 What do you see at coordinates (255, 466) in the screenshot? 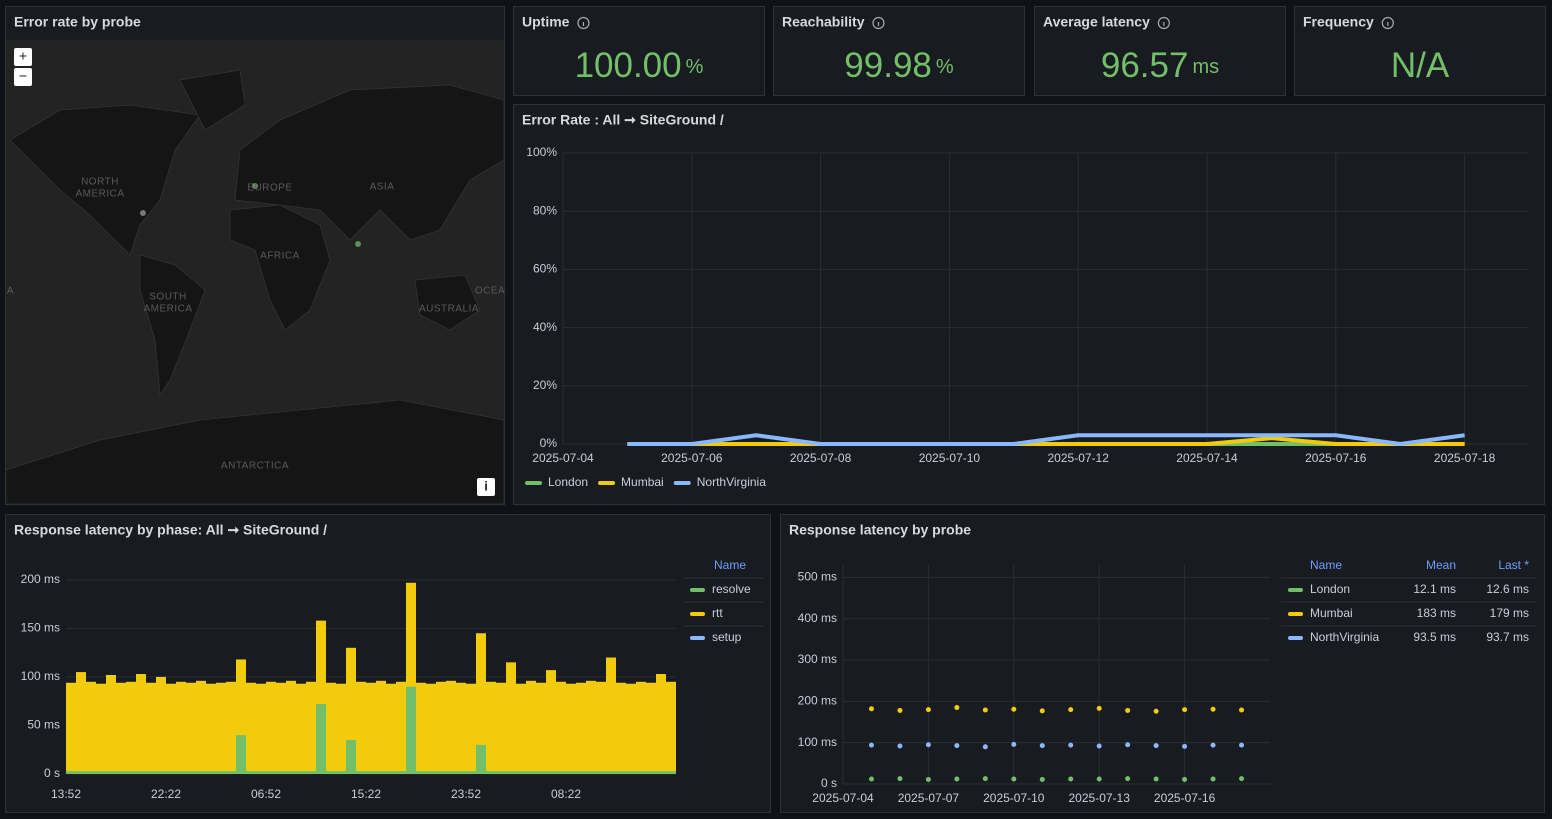
I see `map-label: ANTARCTICA` at bounding box center [255, 466].